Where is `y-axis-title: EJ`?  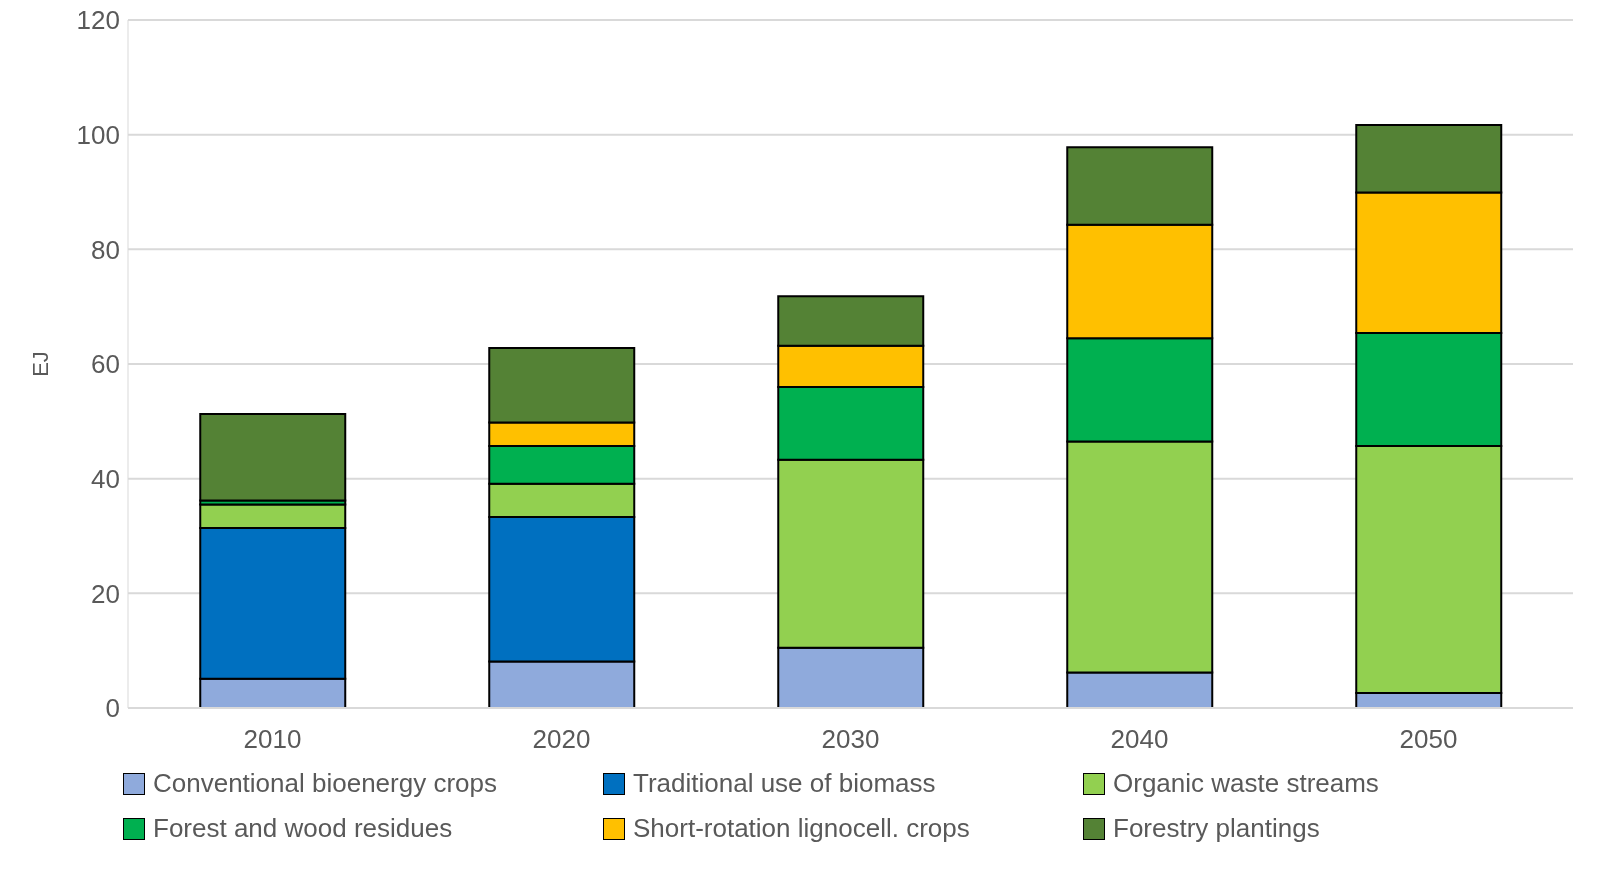
y-axis-title: EJ is located at coordinates (40, 364).